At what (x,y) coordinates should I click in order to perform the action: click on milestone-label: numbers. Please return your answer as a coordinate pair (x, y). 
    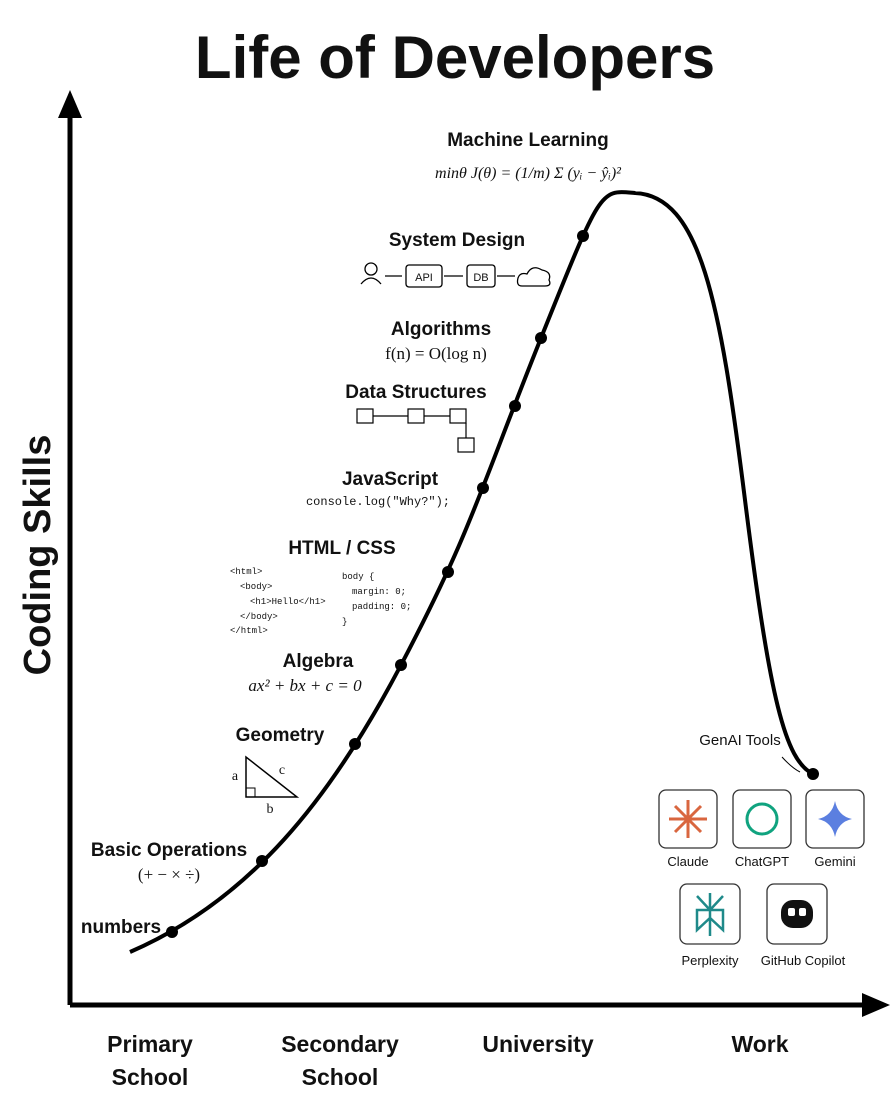
    Looking at the image, I should click on (121, 927).